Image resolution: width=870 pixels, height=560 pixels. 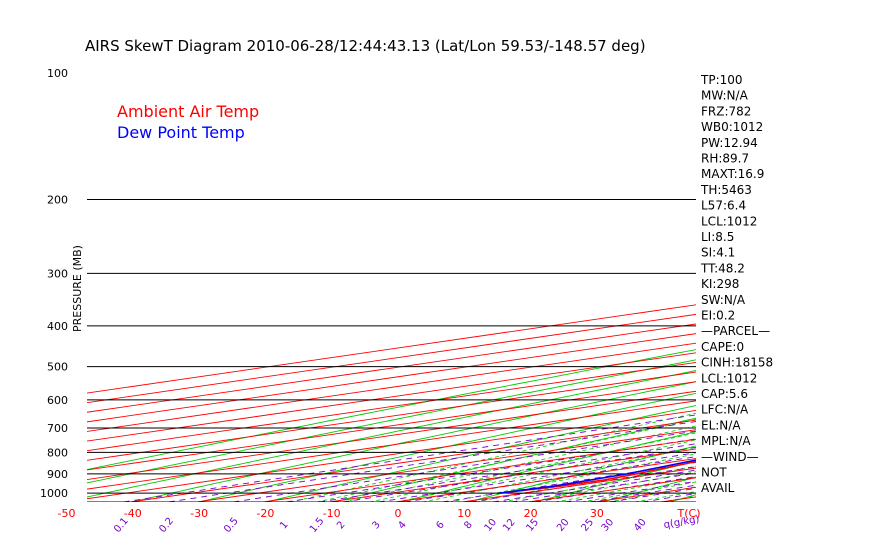 I want to click on mixing-ratio-tick-label: 40, so click(x=640, y=525).